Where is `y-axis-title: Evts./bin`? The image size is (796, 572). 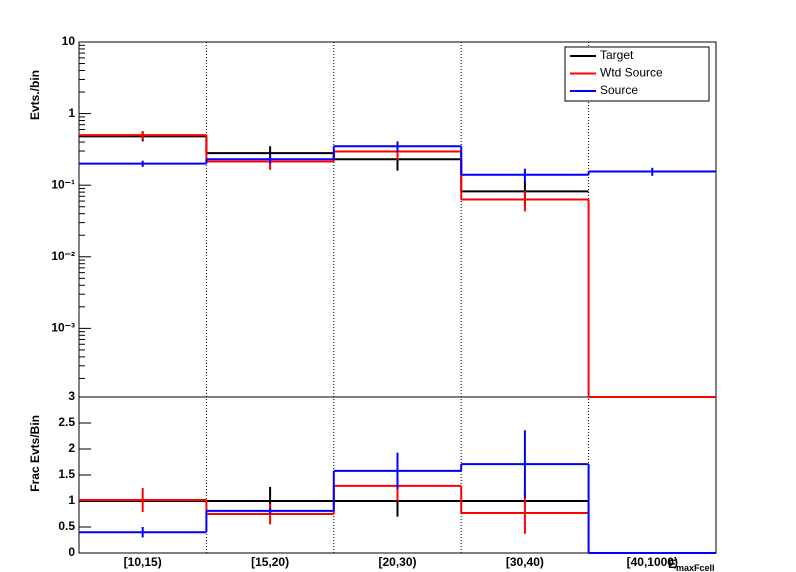 y-axis-title: Evts./bin is located at coordinates (35, 95).